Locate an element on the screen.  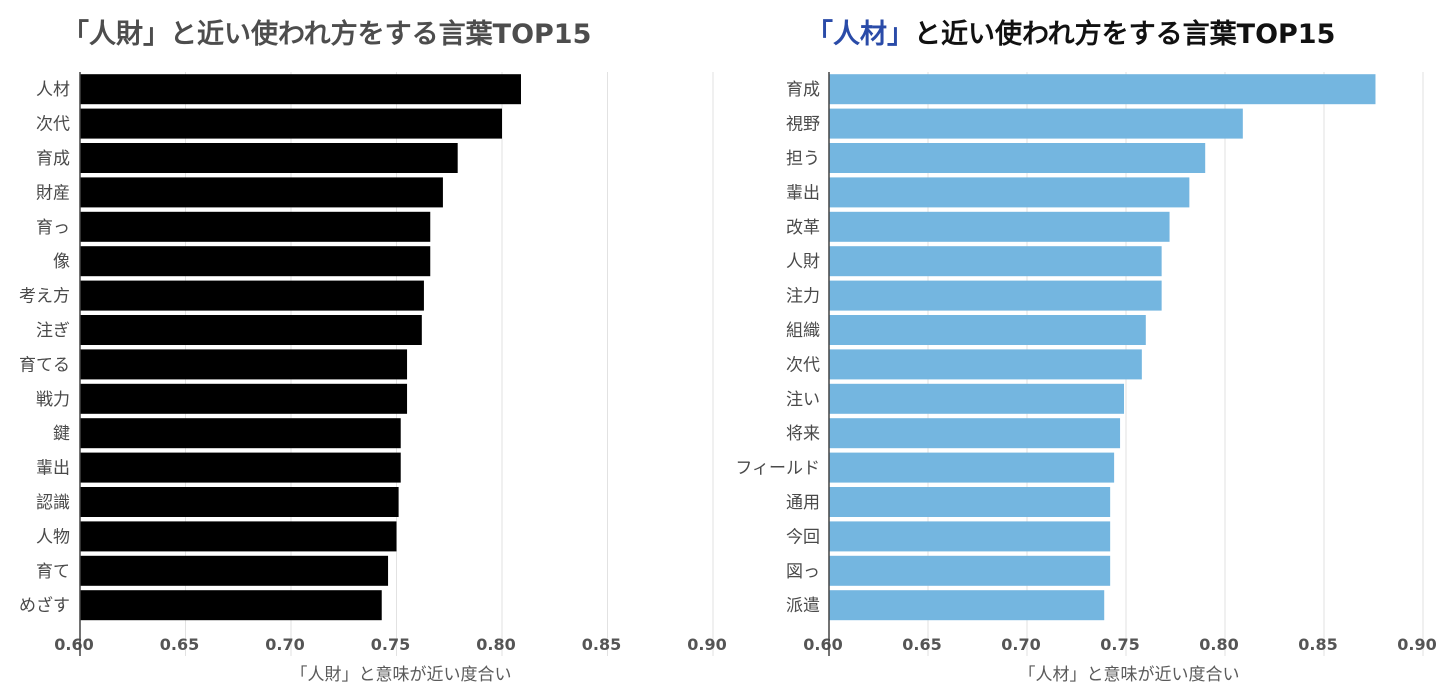
left-category-label: 育っ is located at coordinates (53, 228).